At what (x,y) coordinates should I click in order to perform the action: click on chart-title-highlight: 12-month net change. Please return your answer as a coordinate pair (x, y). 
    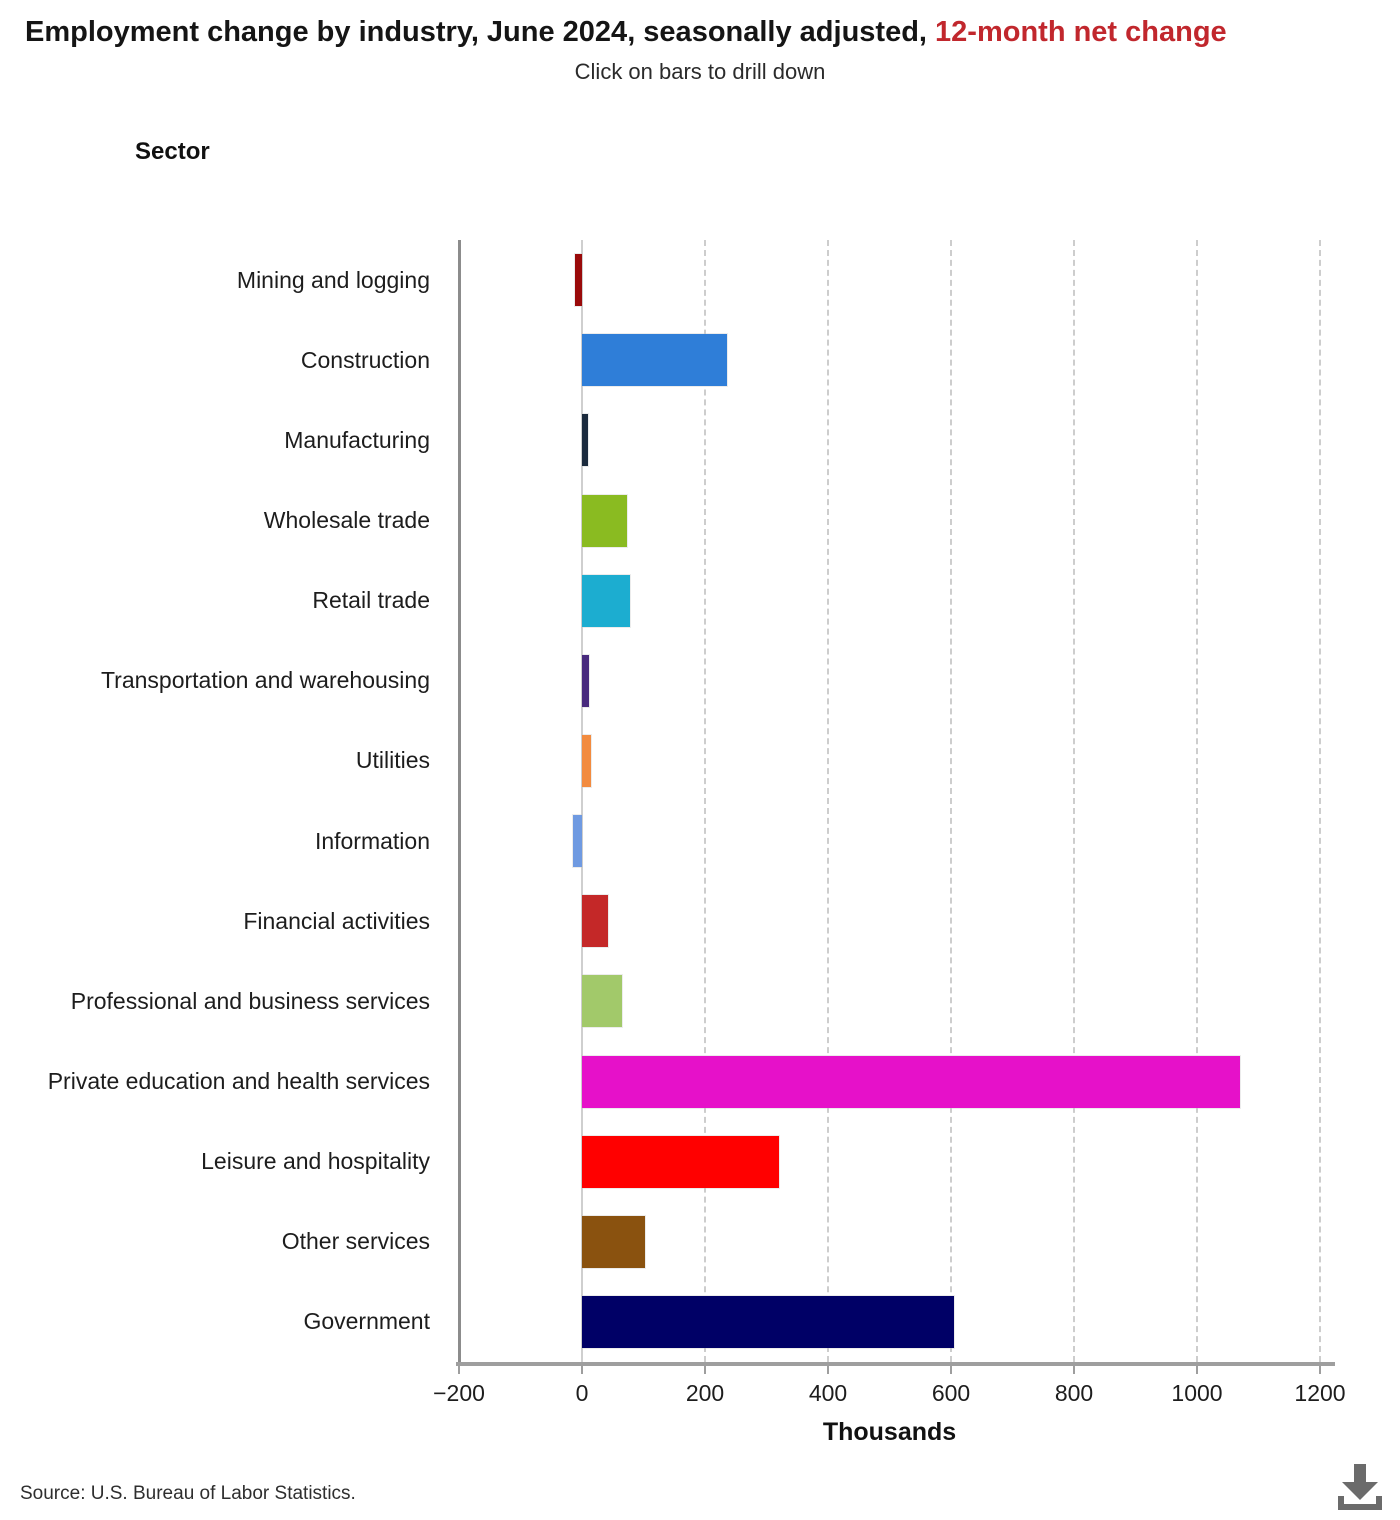
    Looking at the image, I should click on (1081, 32).